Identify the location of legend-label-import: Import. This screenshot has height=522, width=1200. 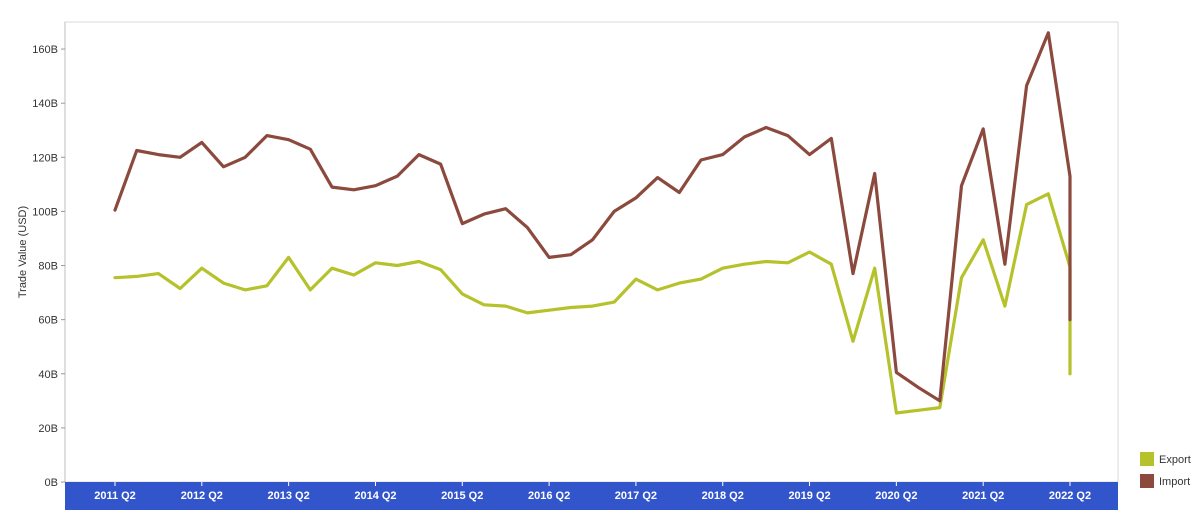
(1174, 482).